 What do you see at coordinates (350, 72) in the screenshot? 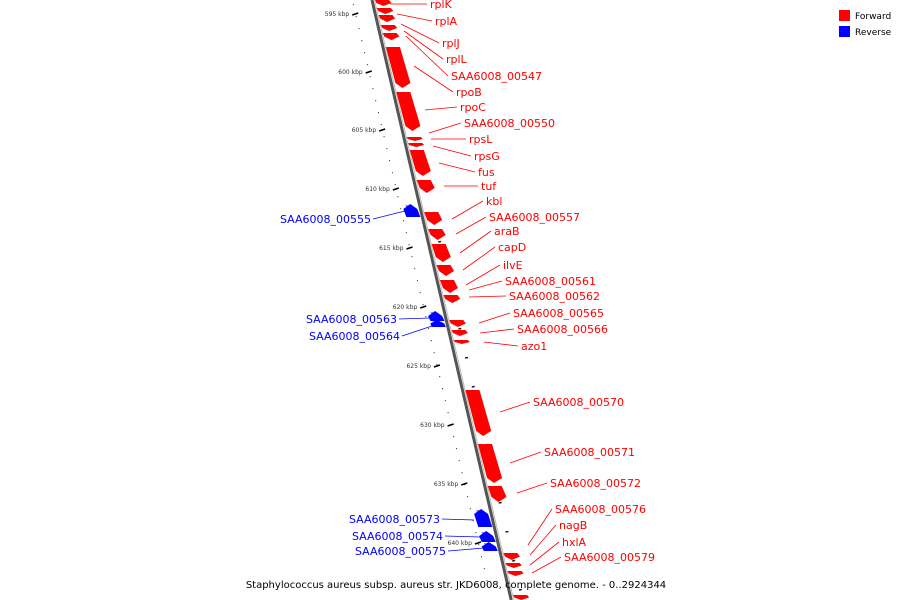
I see `scale-tick-label: 600 kbp` at bounding box center [350, 72].